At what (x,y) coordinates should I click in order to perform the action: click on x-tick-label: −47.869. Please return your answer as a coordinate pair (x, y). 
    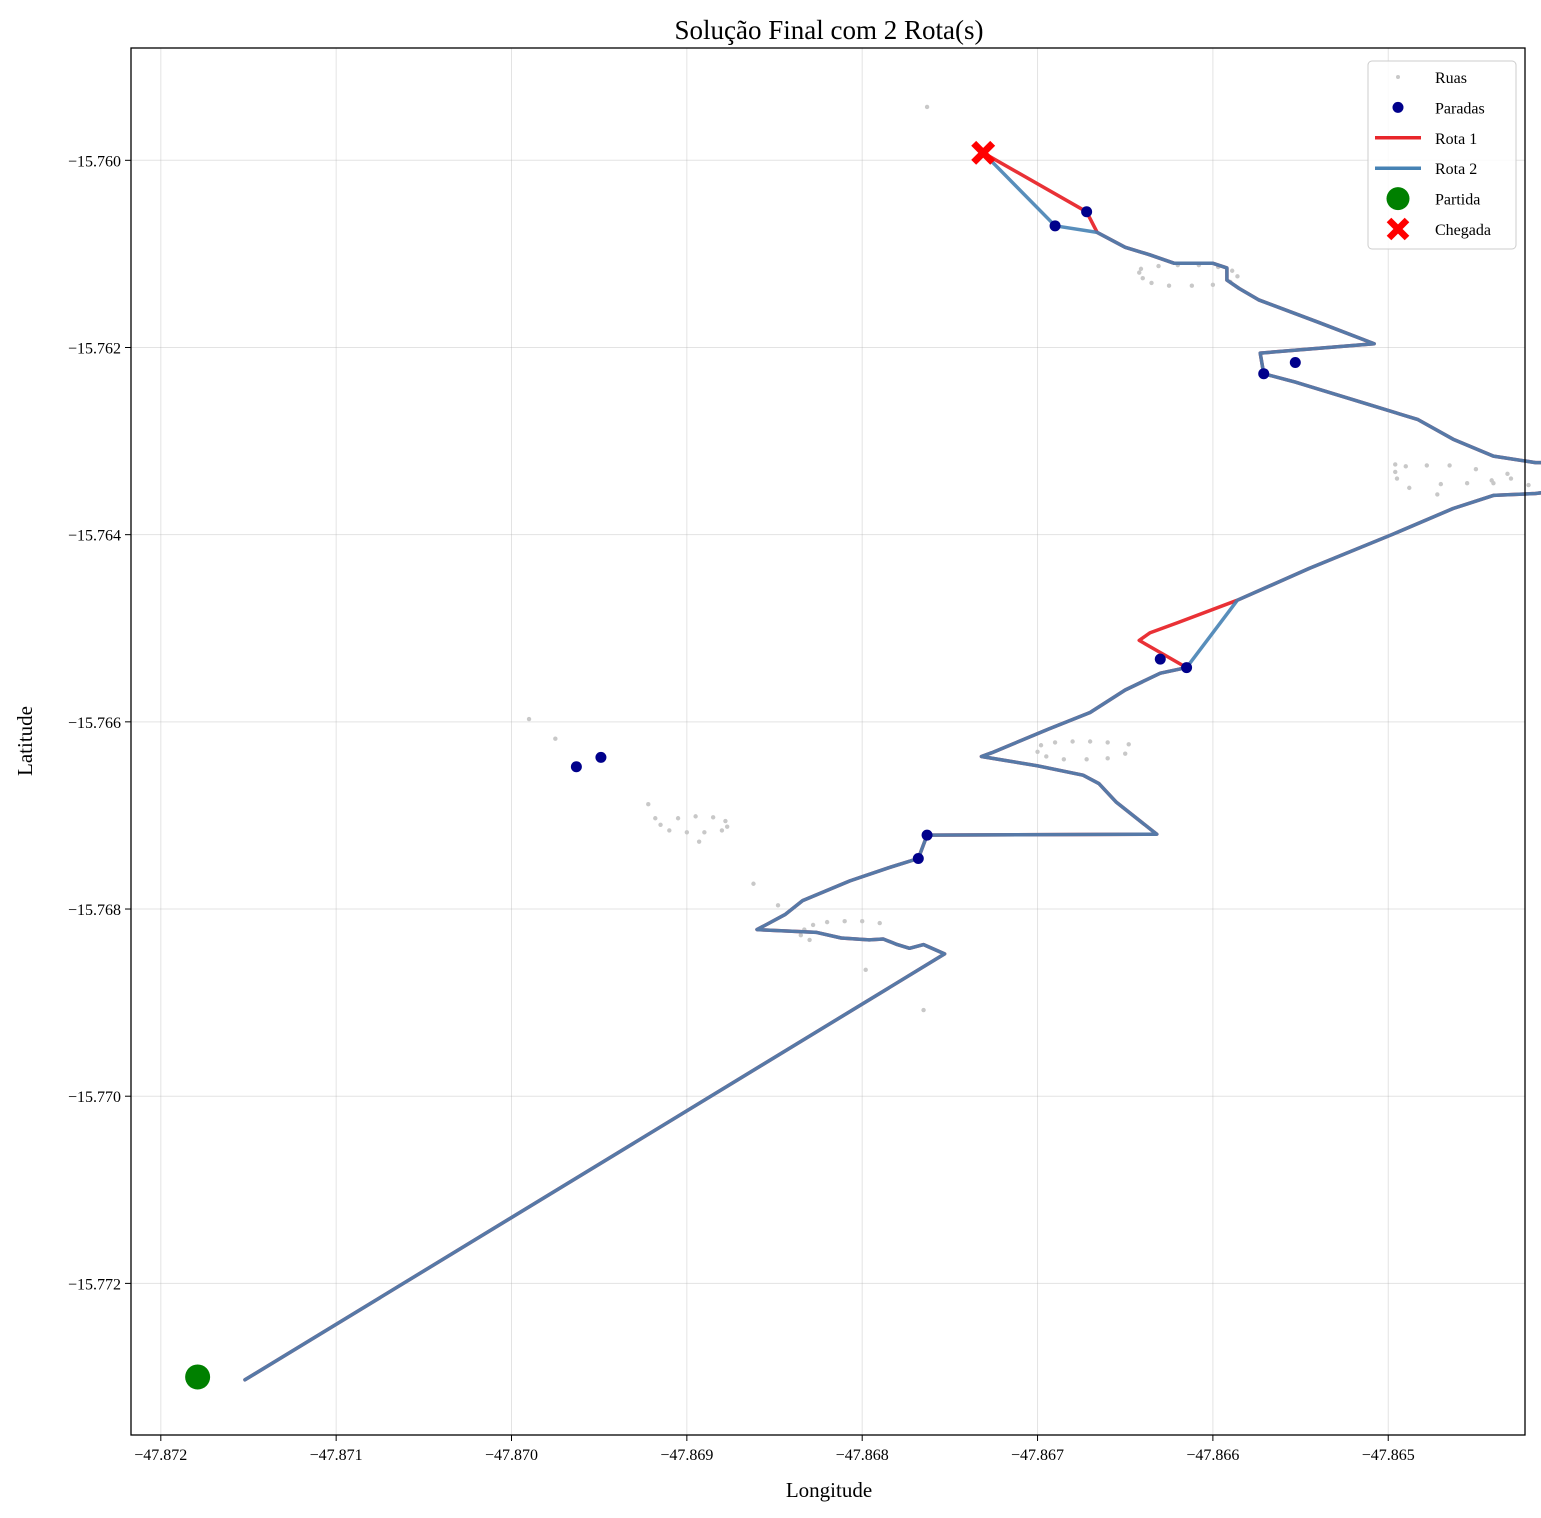
    Looking at the image, I should click on (686, 1455).